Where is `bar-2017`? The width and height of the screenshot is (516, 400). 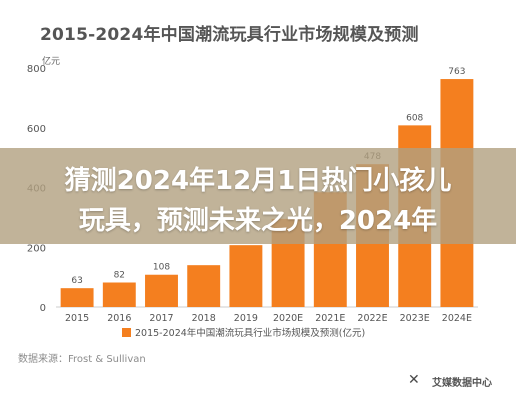
bar-2017 is located at coordinates (161, 290).